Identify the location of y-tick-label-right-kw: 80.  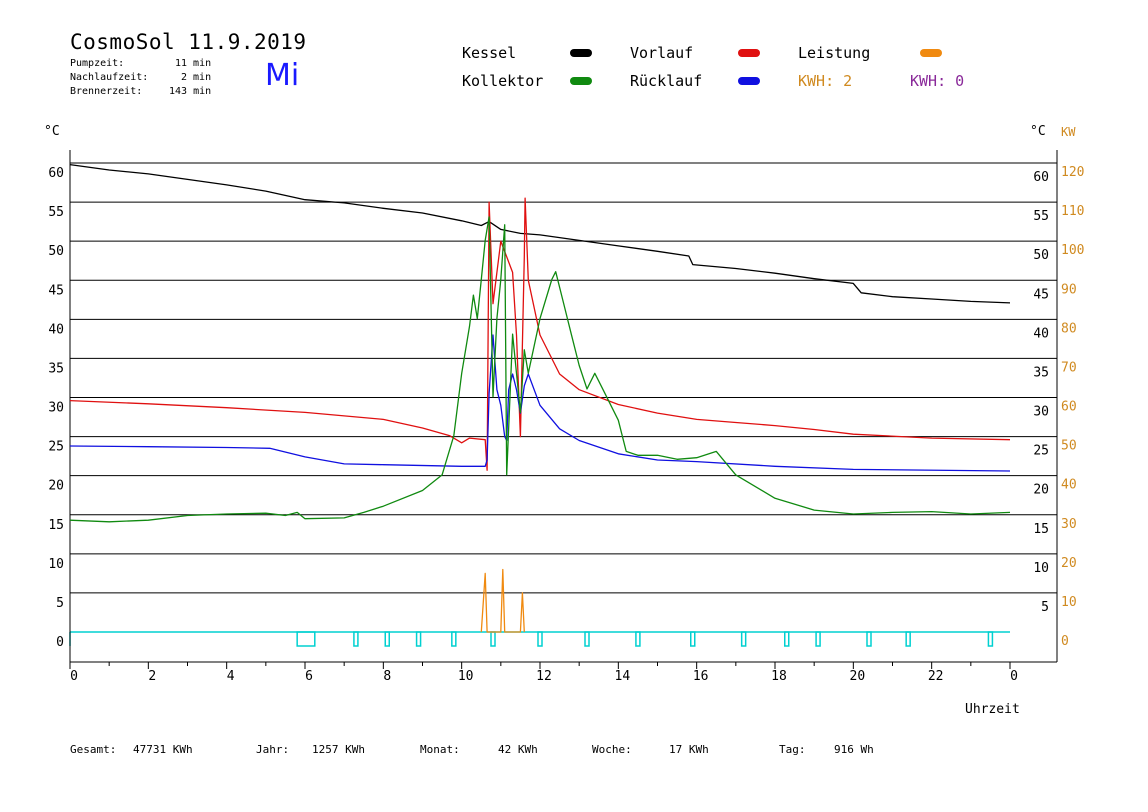
(1069, 328).